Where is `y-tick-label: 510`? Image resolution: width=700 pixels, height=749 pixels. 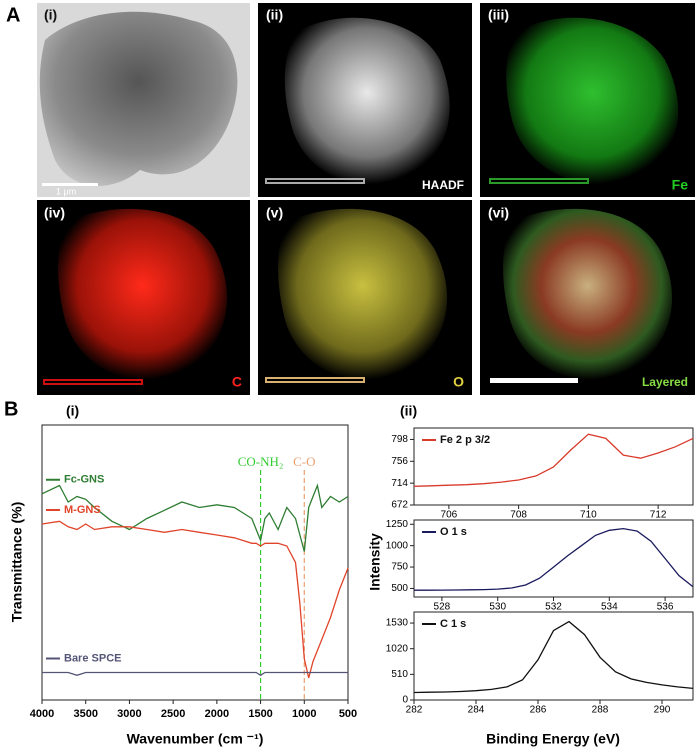 y-tick-label: 510 is located at coordinates (399, 674).